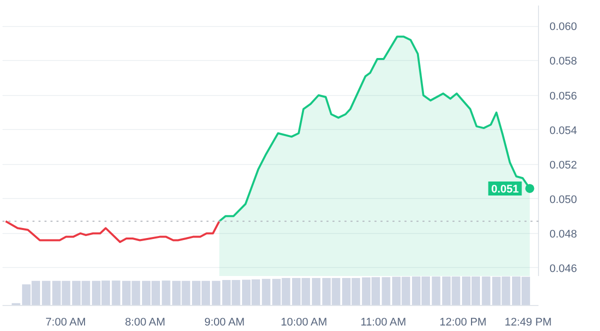 The image size is (600, 331). Describe the element at coordinates (505, 189) in the screenshot. I see `annotation: 0.051` at that location.